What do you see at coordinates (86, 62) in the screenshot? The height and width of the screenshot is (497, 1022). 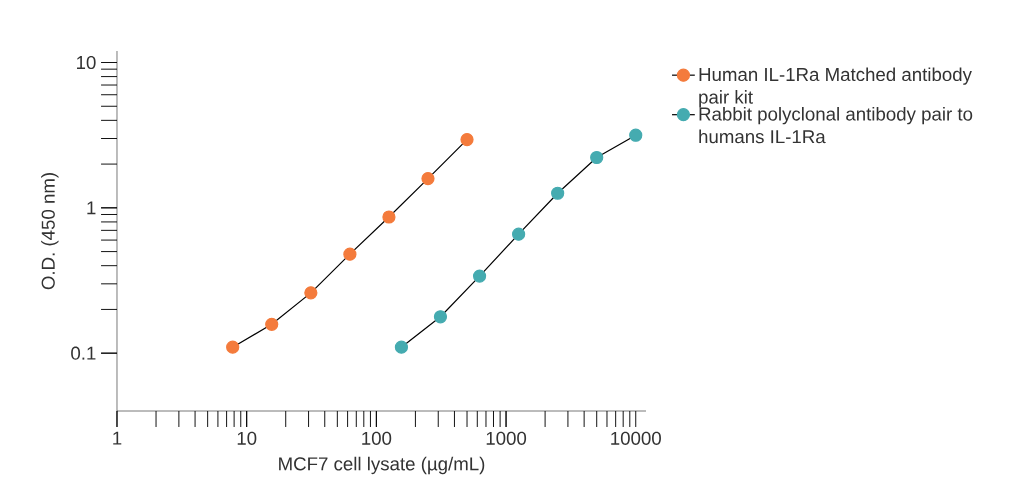 I see `y-tick-label: 10` at bounding box center [86, 62].